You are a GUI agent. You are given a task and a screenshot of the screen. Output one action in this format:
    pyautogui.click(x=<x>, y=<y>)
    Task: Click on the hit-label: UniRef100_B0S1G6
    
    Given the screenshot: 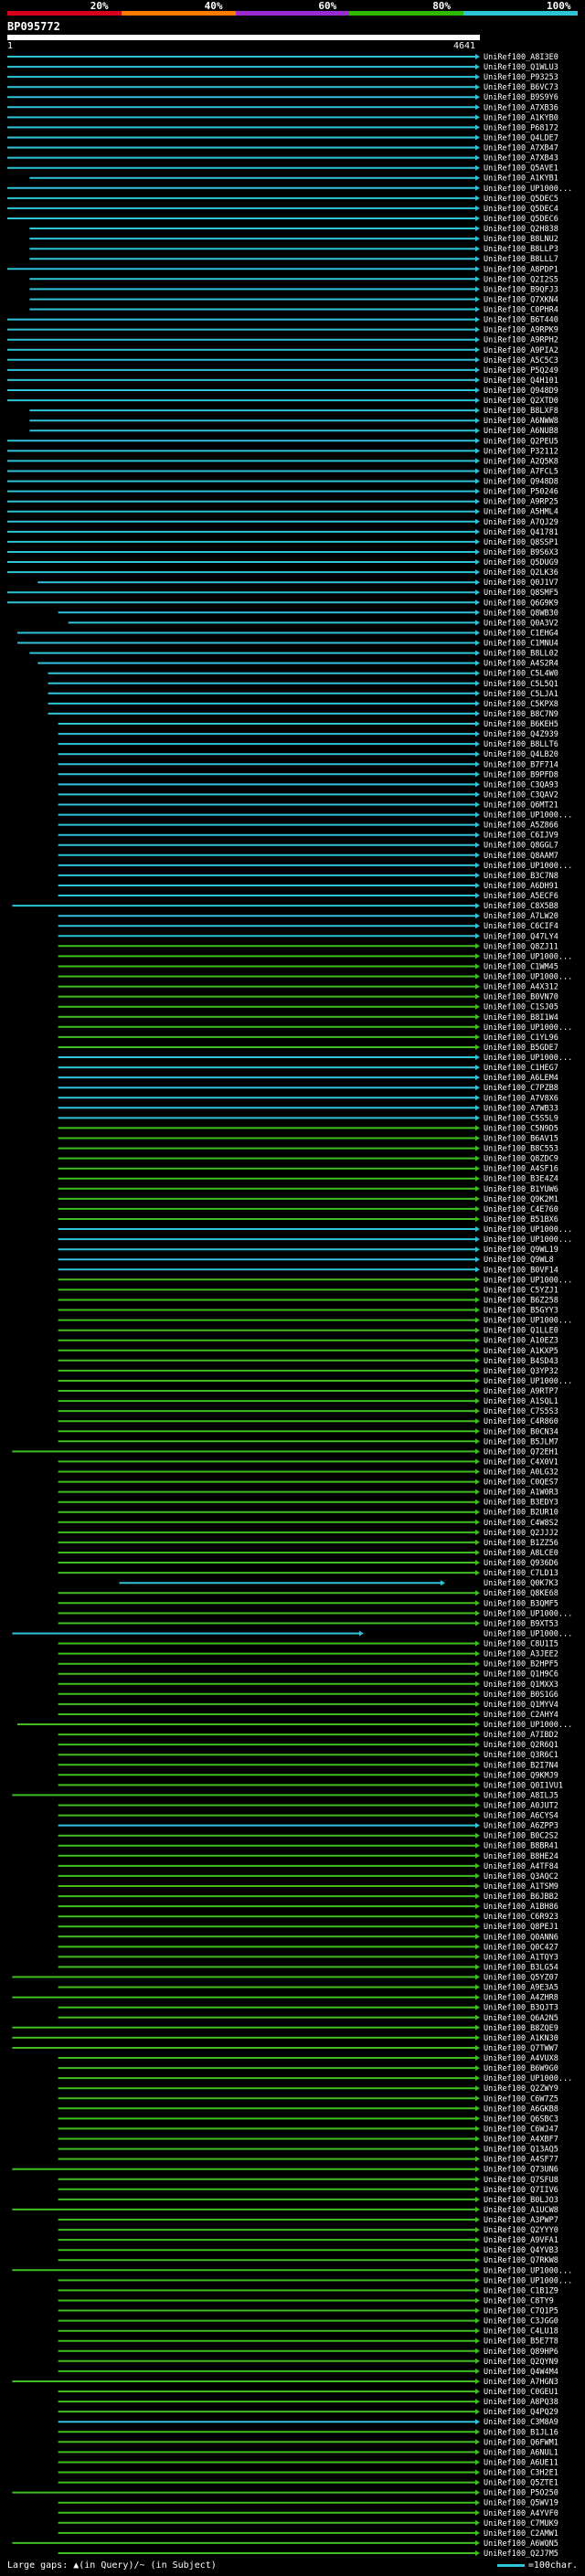 What is the action you would take?
    pyautogui.click(x=521, y=1695)
    